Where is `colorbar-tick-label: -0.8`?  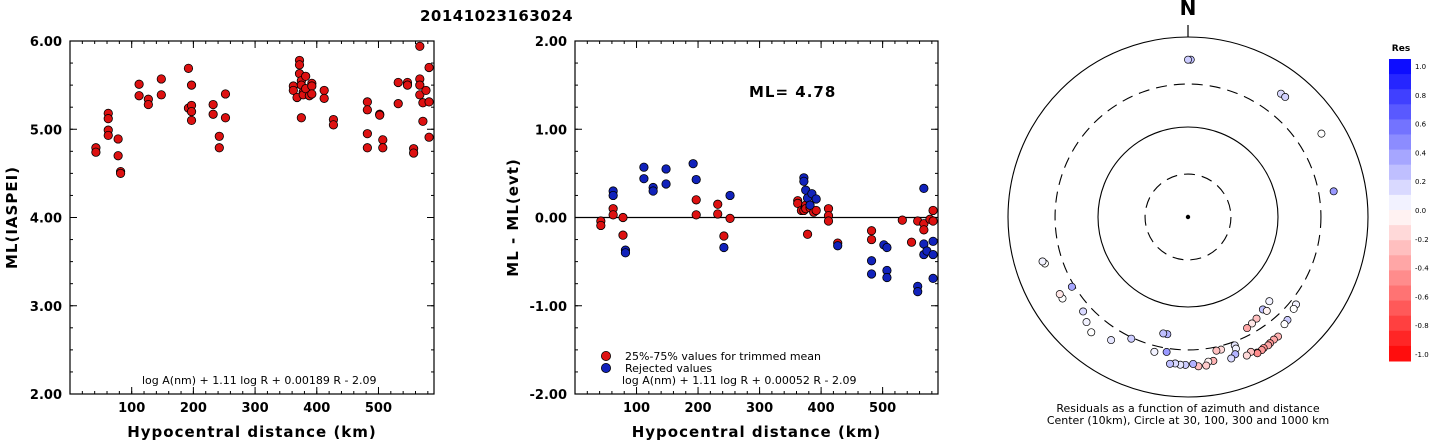 colorbar-tick-label: -0.8 is located at coordinates (1422, 326).